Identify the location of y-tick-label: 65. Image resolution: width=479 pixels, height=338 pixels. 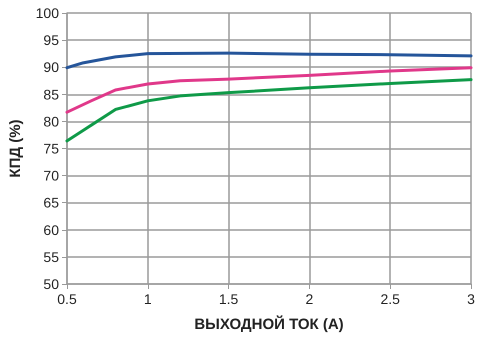
(51, 202).